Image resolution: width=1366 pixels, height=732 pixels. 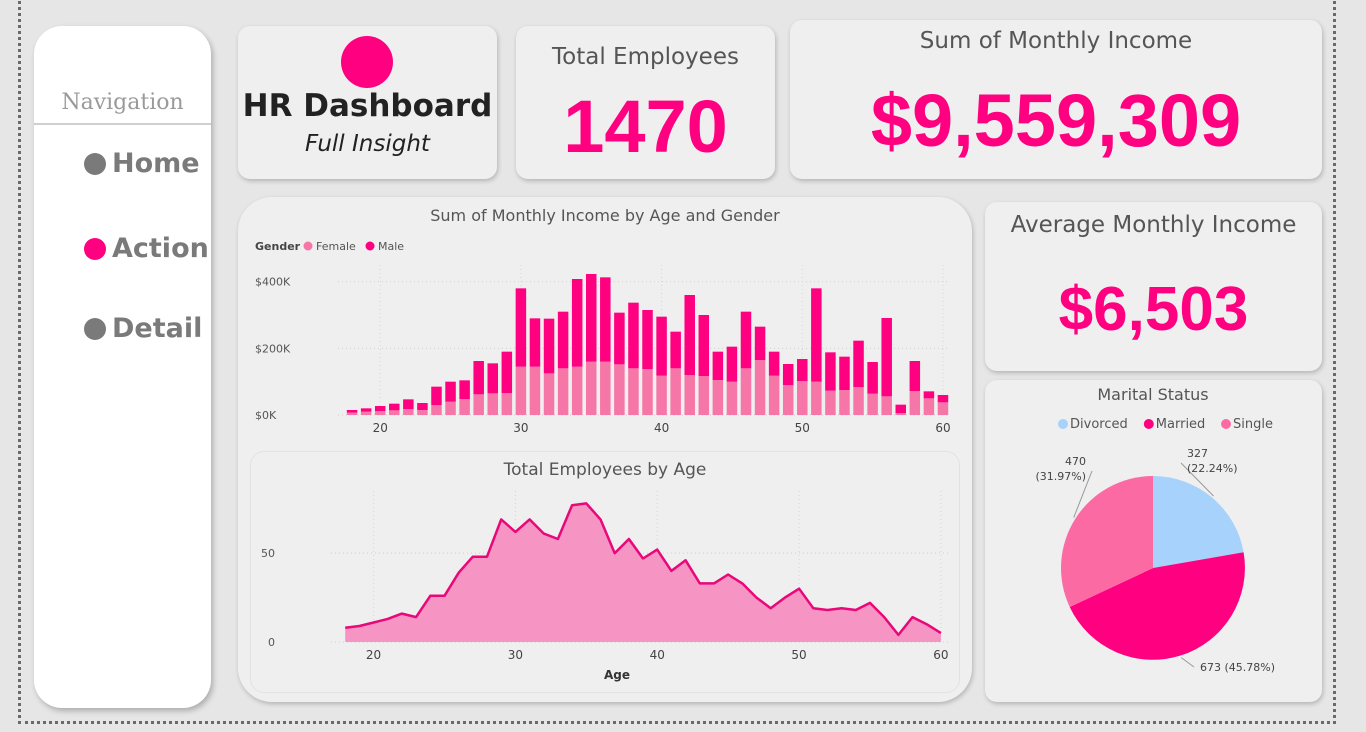 What do you see at coordinates (1060, 469) in the screenshot?
I see `pie-data-label-single: 470 (31.97%)` at bounding box center [1060, 469].